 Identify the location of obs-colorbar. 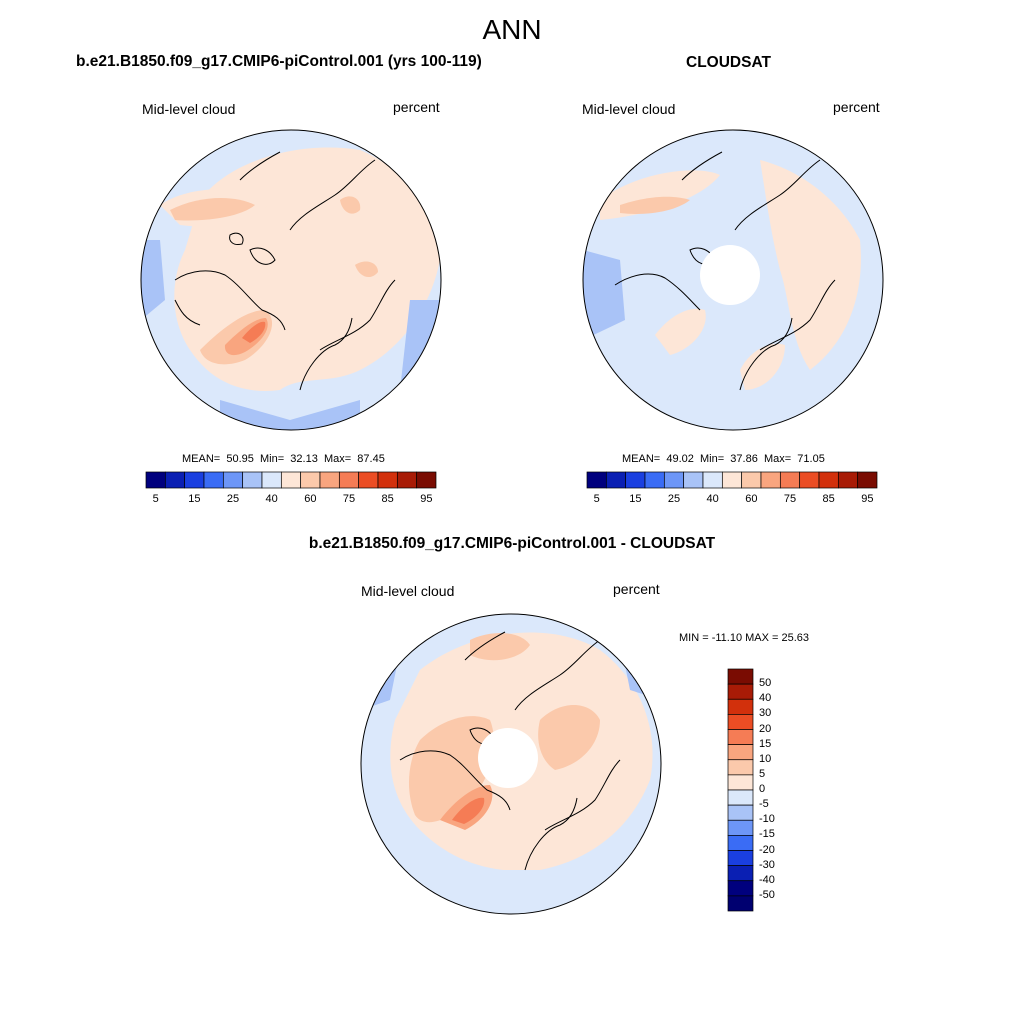
(732, 480).